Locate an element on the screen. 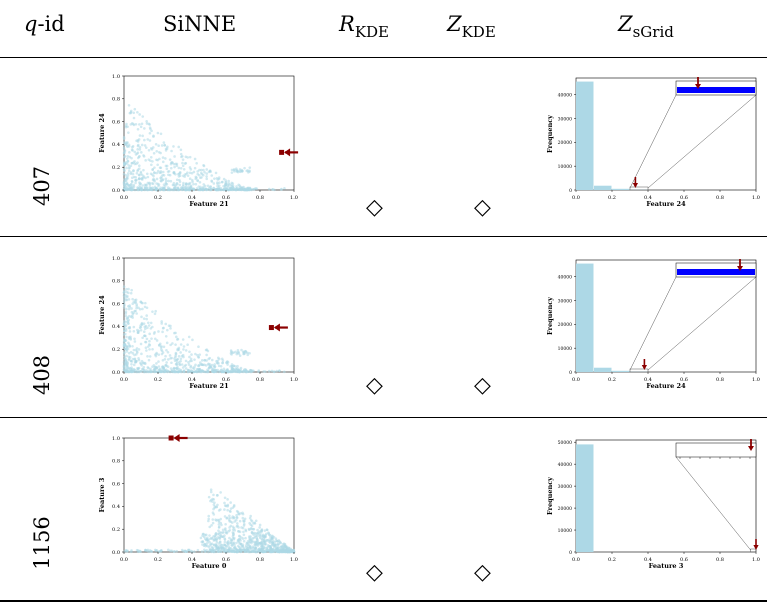 The height and width of the screenshot is (603, 767). query-arrow-head is located at coordinates (756, 547).